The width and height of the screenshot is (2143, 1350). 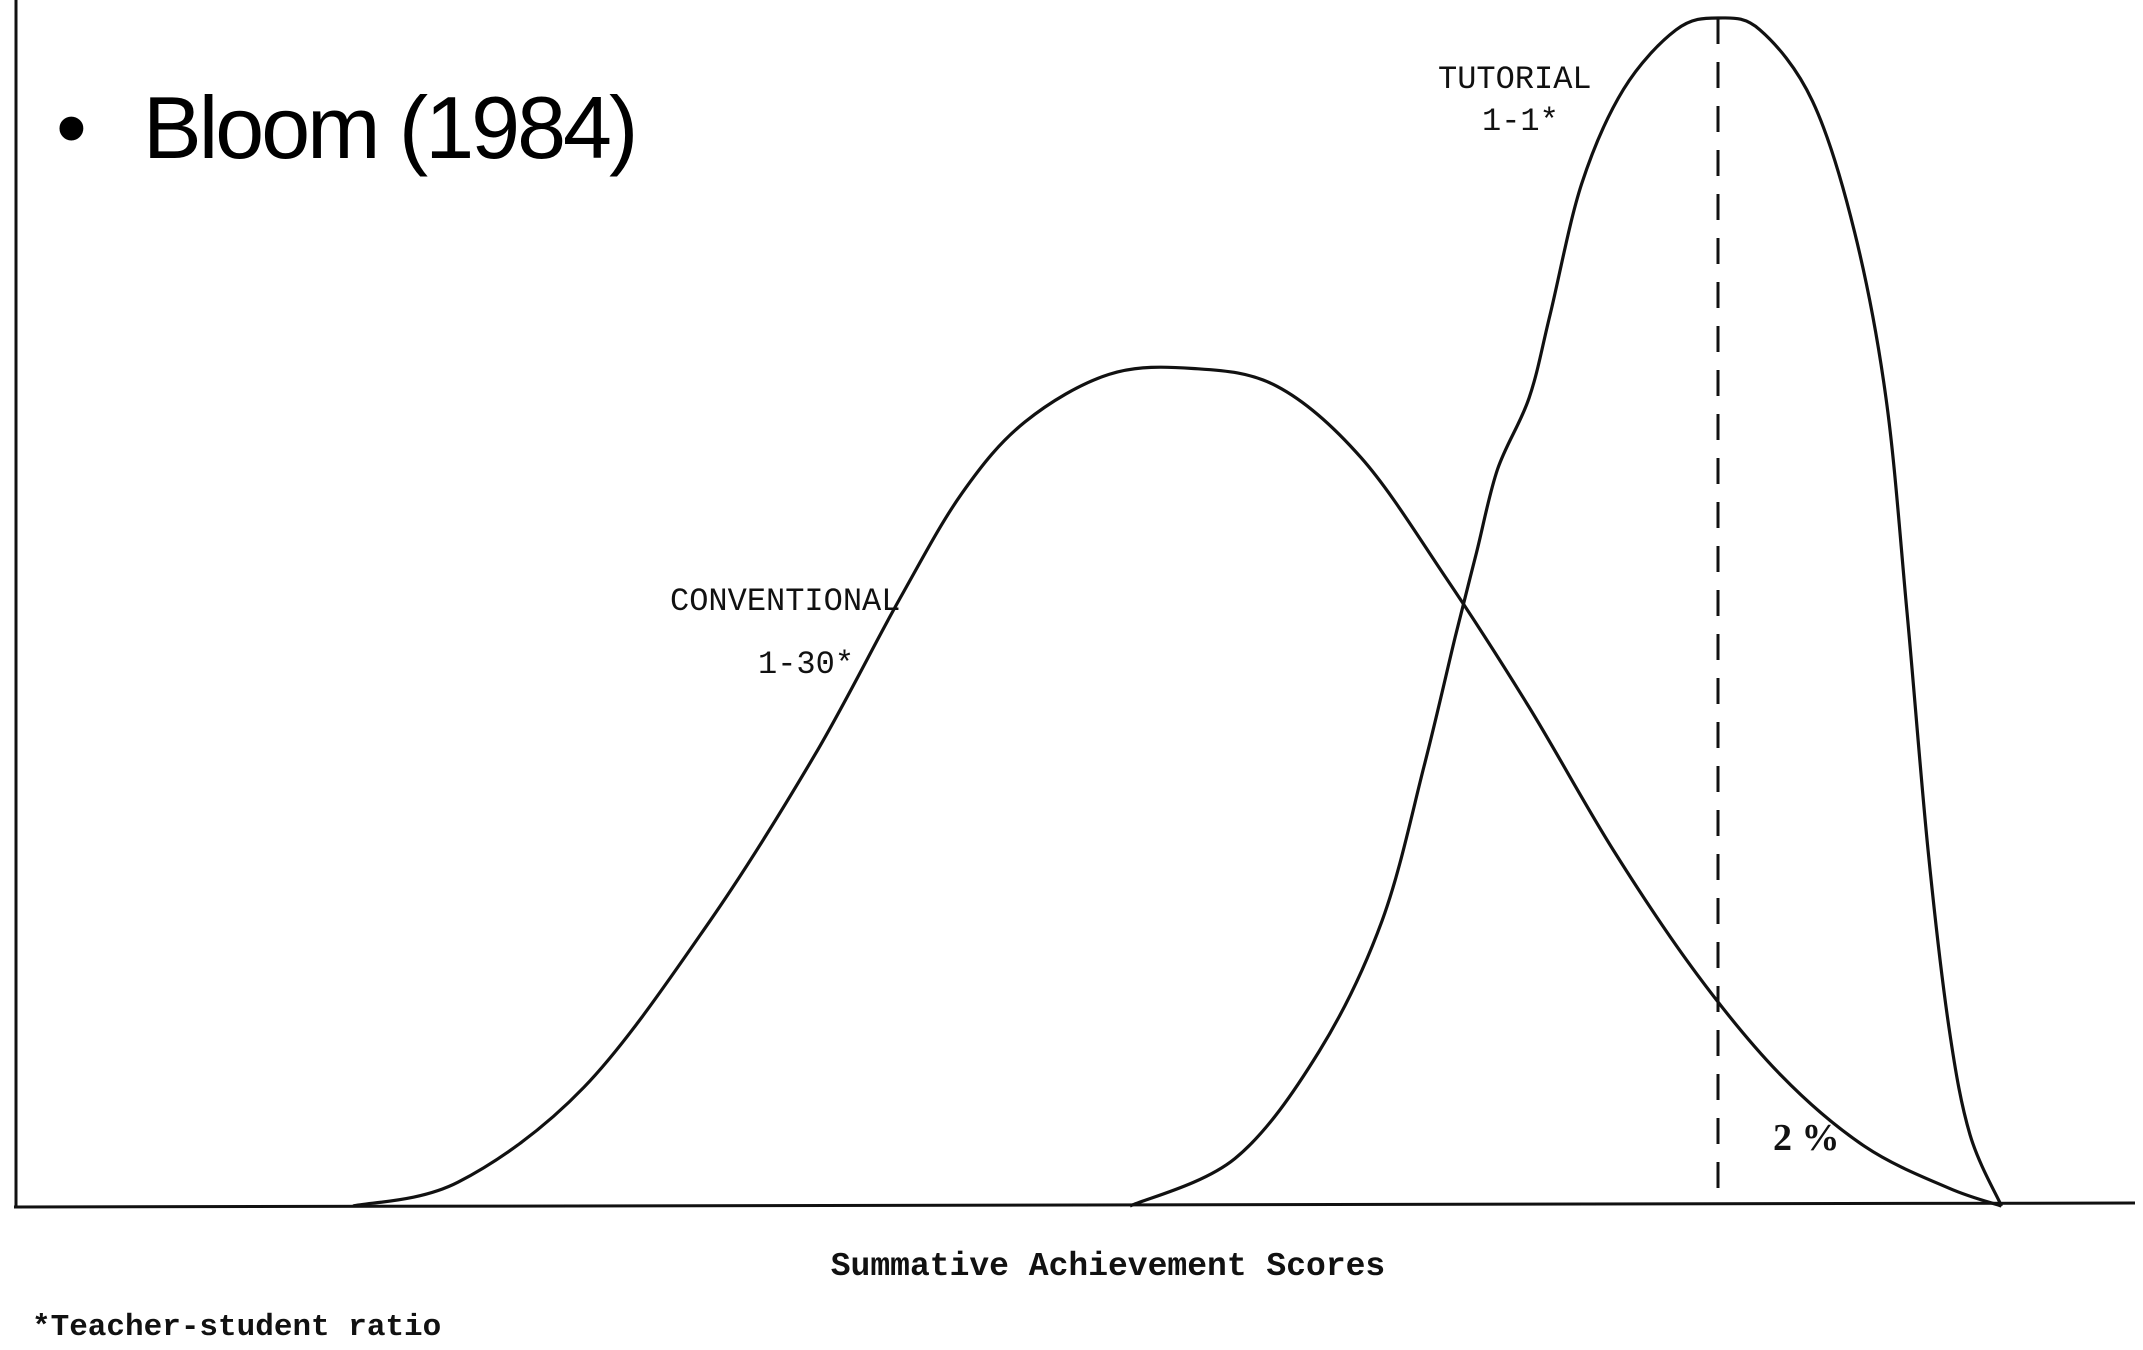 What do you see at coordinates (1515, 79) in the screenshot?
I see `series-label-tutorial-name: TUTORIAL` at bounding box center [1515, 79].